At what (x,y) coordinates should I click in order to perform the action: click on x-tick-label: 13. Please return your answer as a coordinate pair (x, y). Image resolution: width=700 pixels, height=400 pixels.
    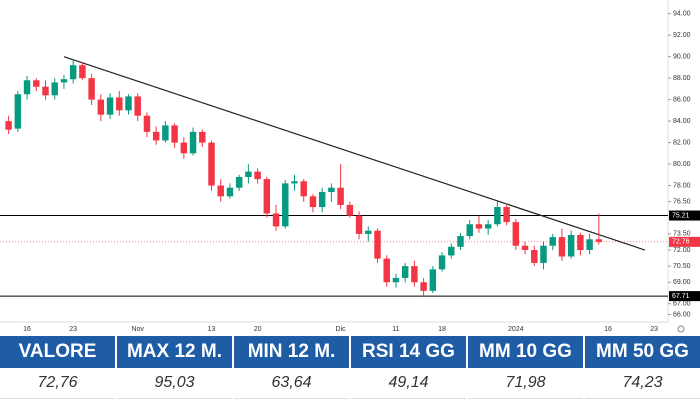
    Looking at the image, I should click on (212, 329).